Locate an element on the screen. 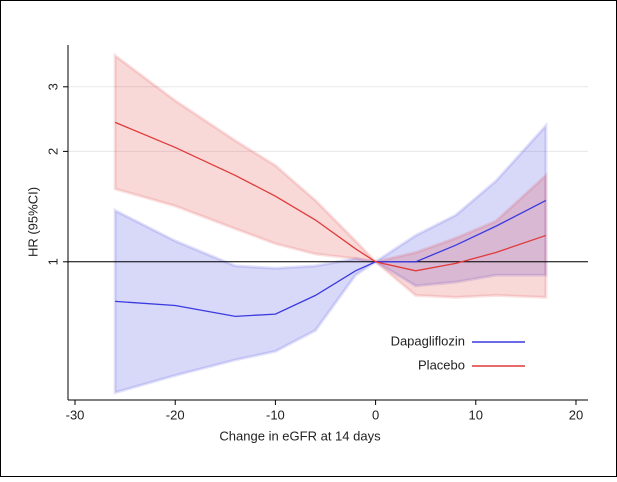 Image resolution: width=617 pixels, height=482 pixels. x-tick-label: 10 is located at coordinates (476, 414).